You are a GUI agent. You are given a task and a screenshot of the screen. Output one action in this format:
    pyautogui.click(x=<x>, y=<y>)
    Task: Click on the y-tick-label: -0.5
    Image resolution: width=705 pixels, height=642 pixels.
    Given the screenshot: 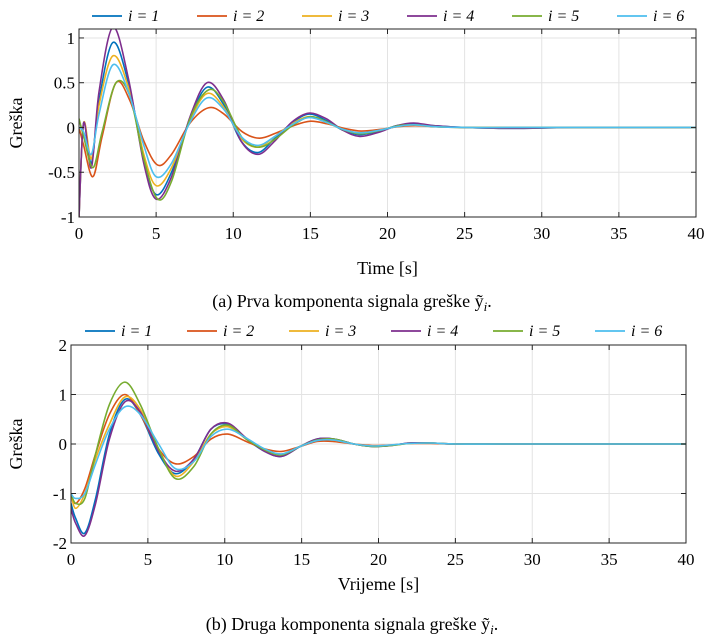 What is the action you would take?
    pyautogui.click(x=61, y=172)
    